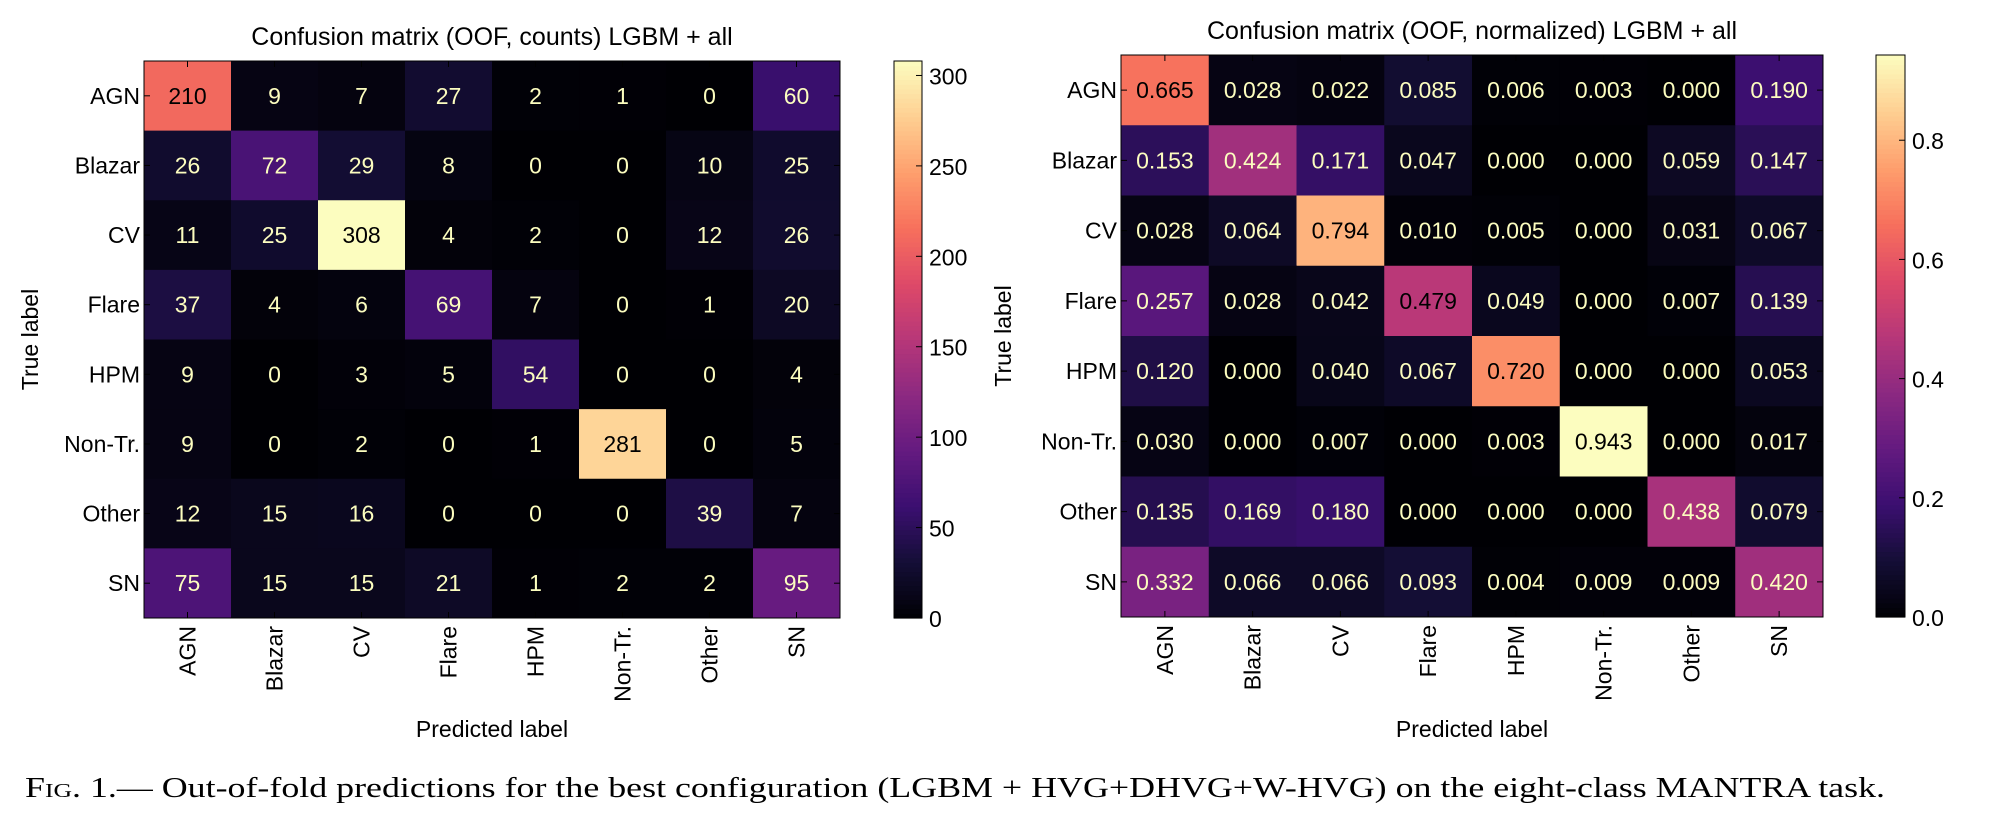 The width and height of the screenshot is (1992, 816). What do you see at coordinates (115, 96) in the screenshot?
I see `y-tick-label: AGN` at bounding box center [115, 96].